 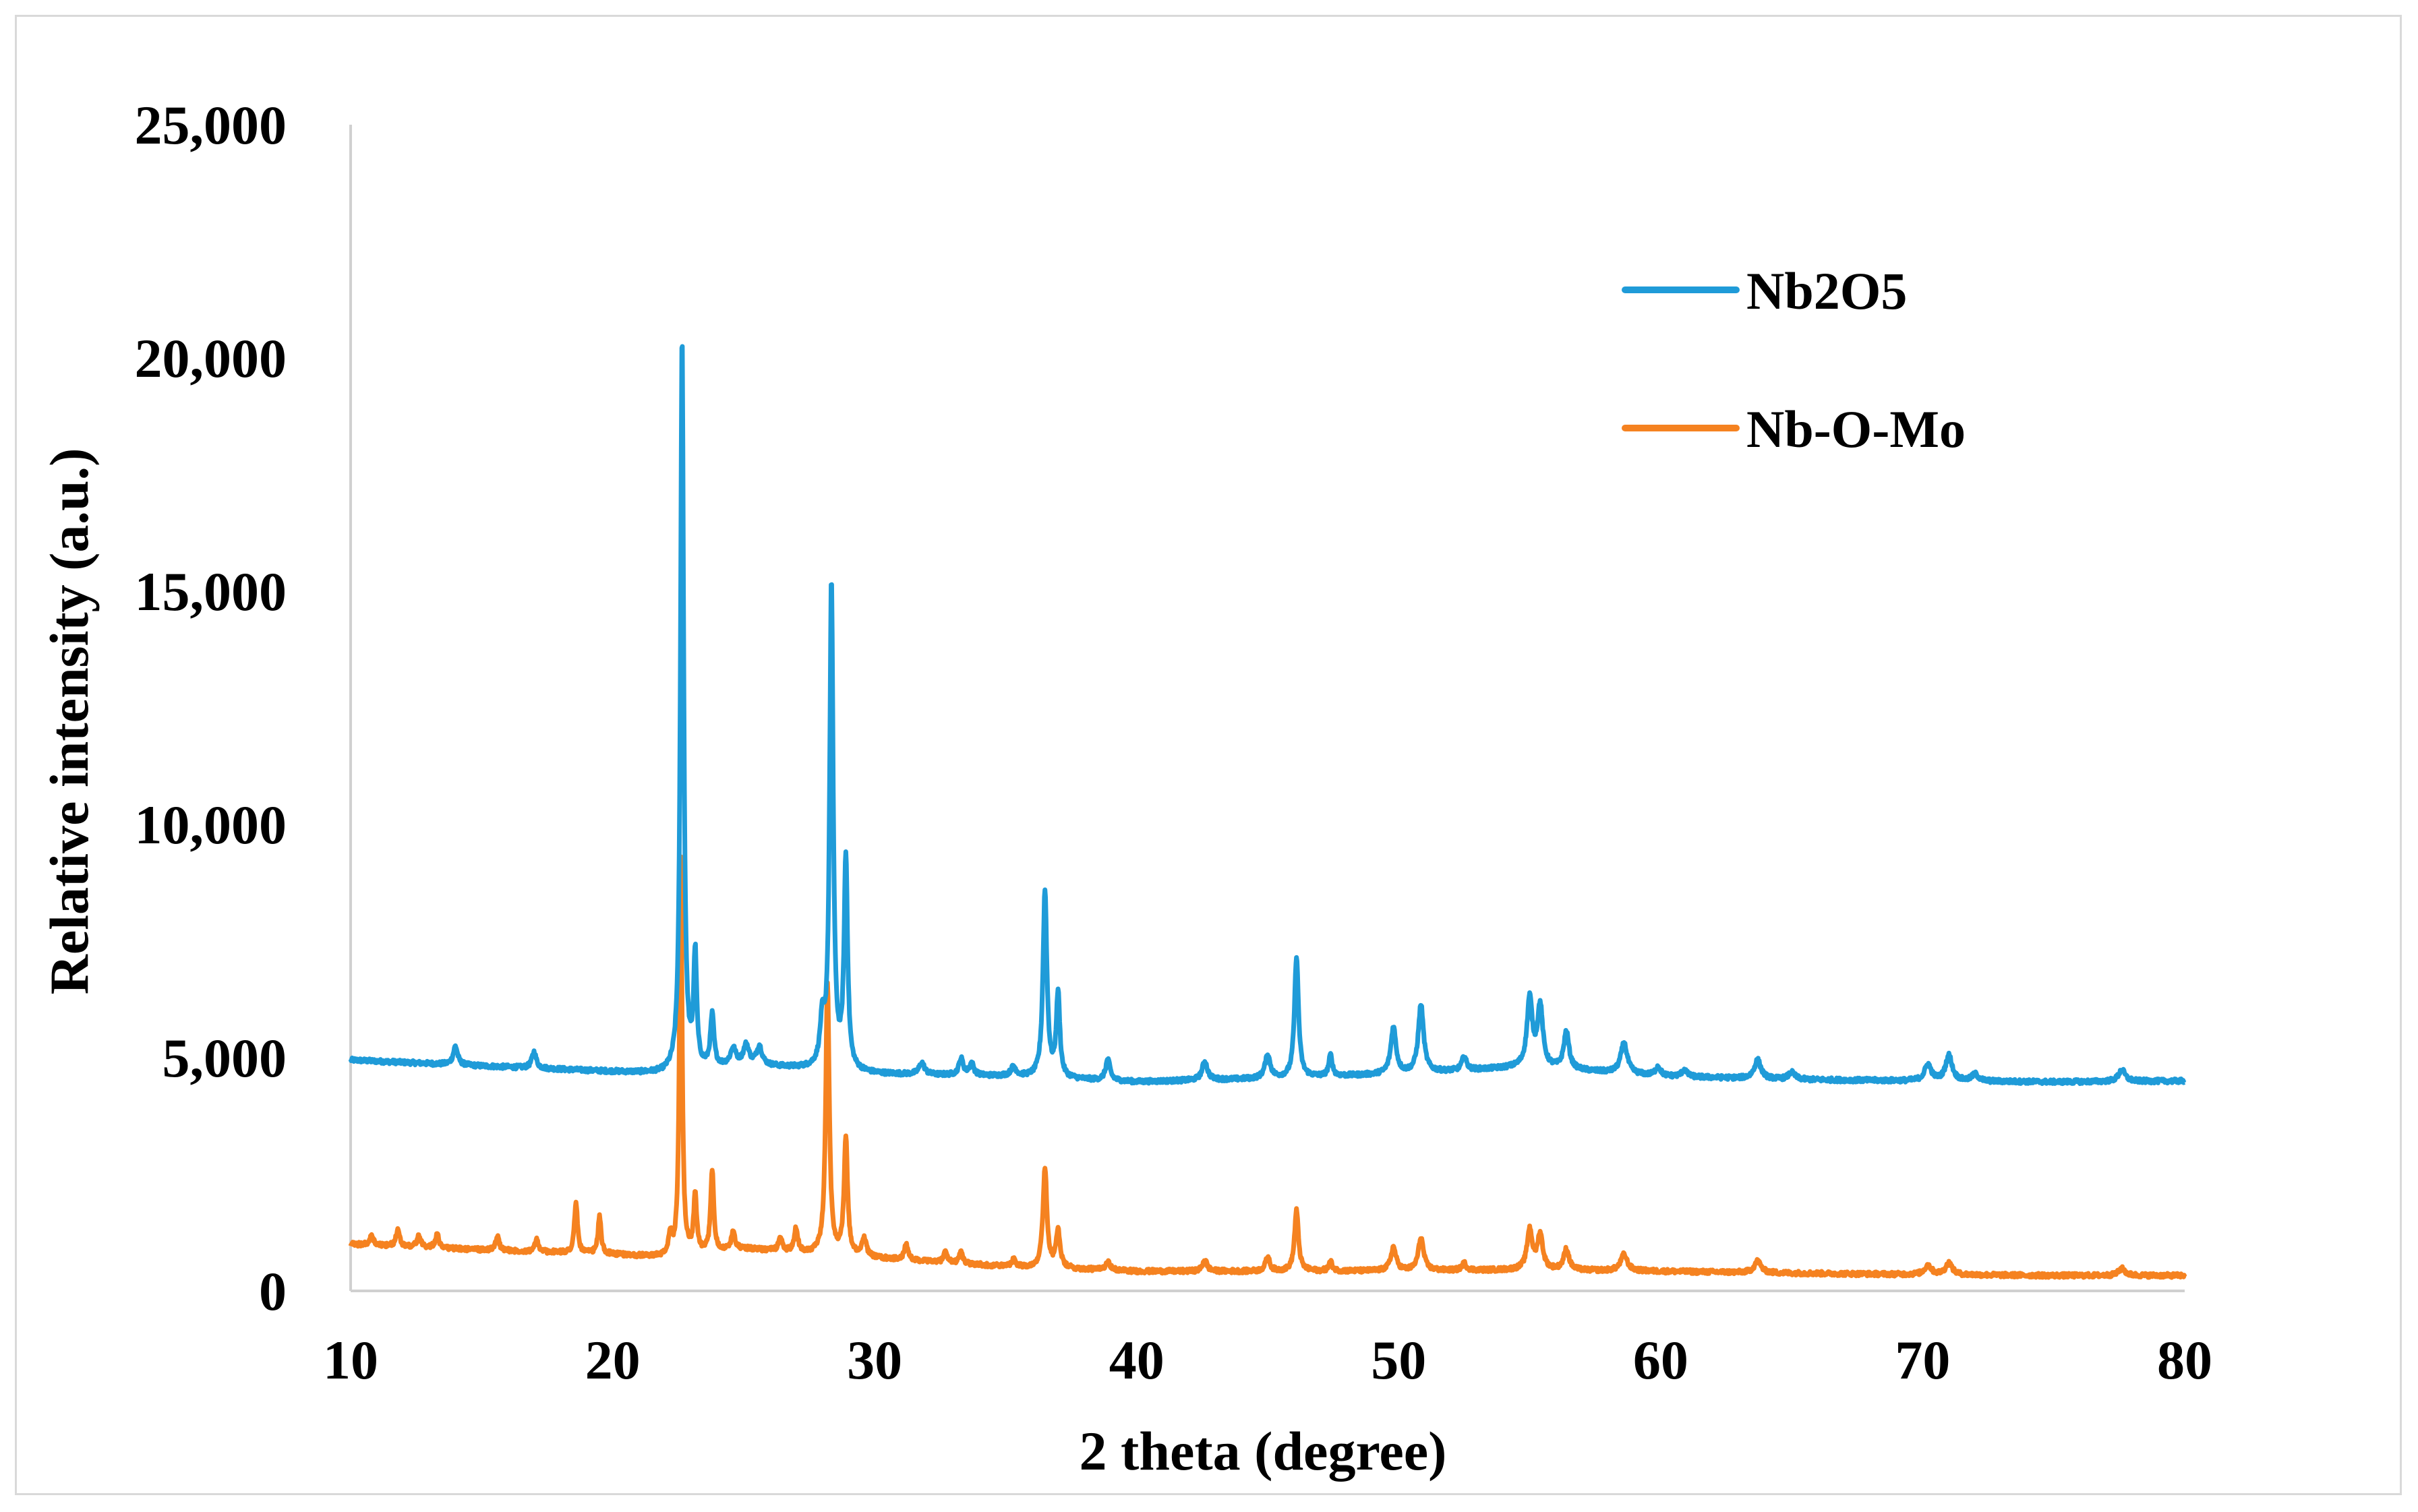 I want to click on x-tick-labels: 10 20 30 40 50 60 70 80, so click(x=1267, y=1360).